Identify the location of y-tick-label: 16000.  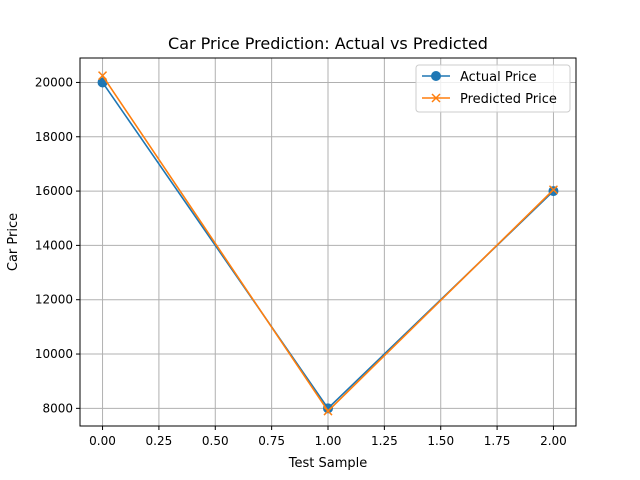
(54, 191).